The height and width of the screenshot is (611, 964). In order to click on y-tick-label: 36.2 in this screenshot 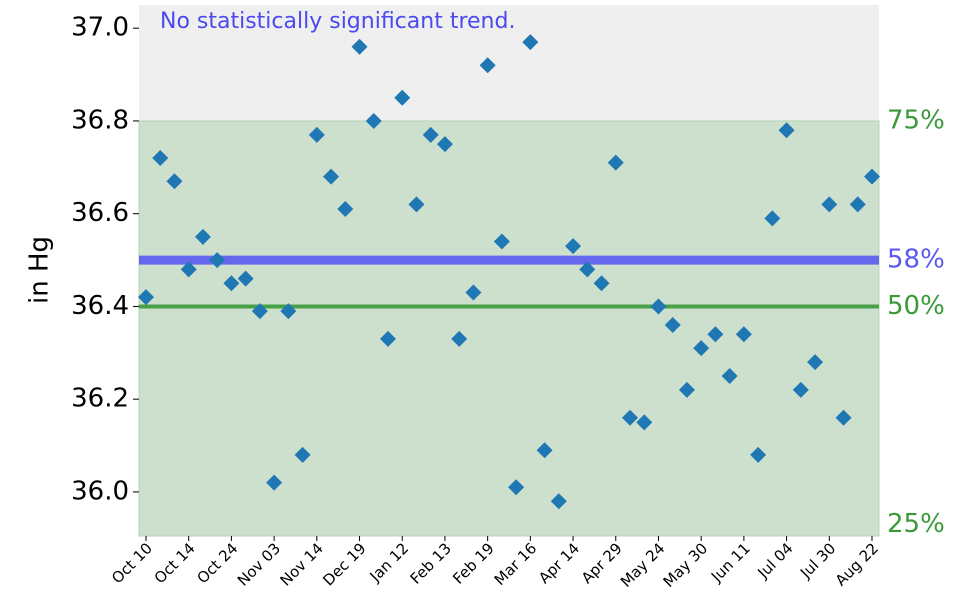, I will do `click(100, 399)`.